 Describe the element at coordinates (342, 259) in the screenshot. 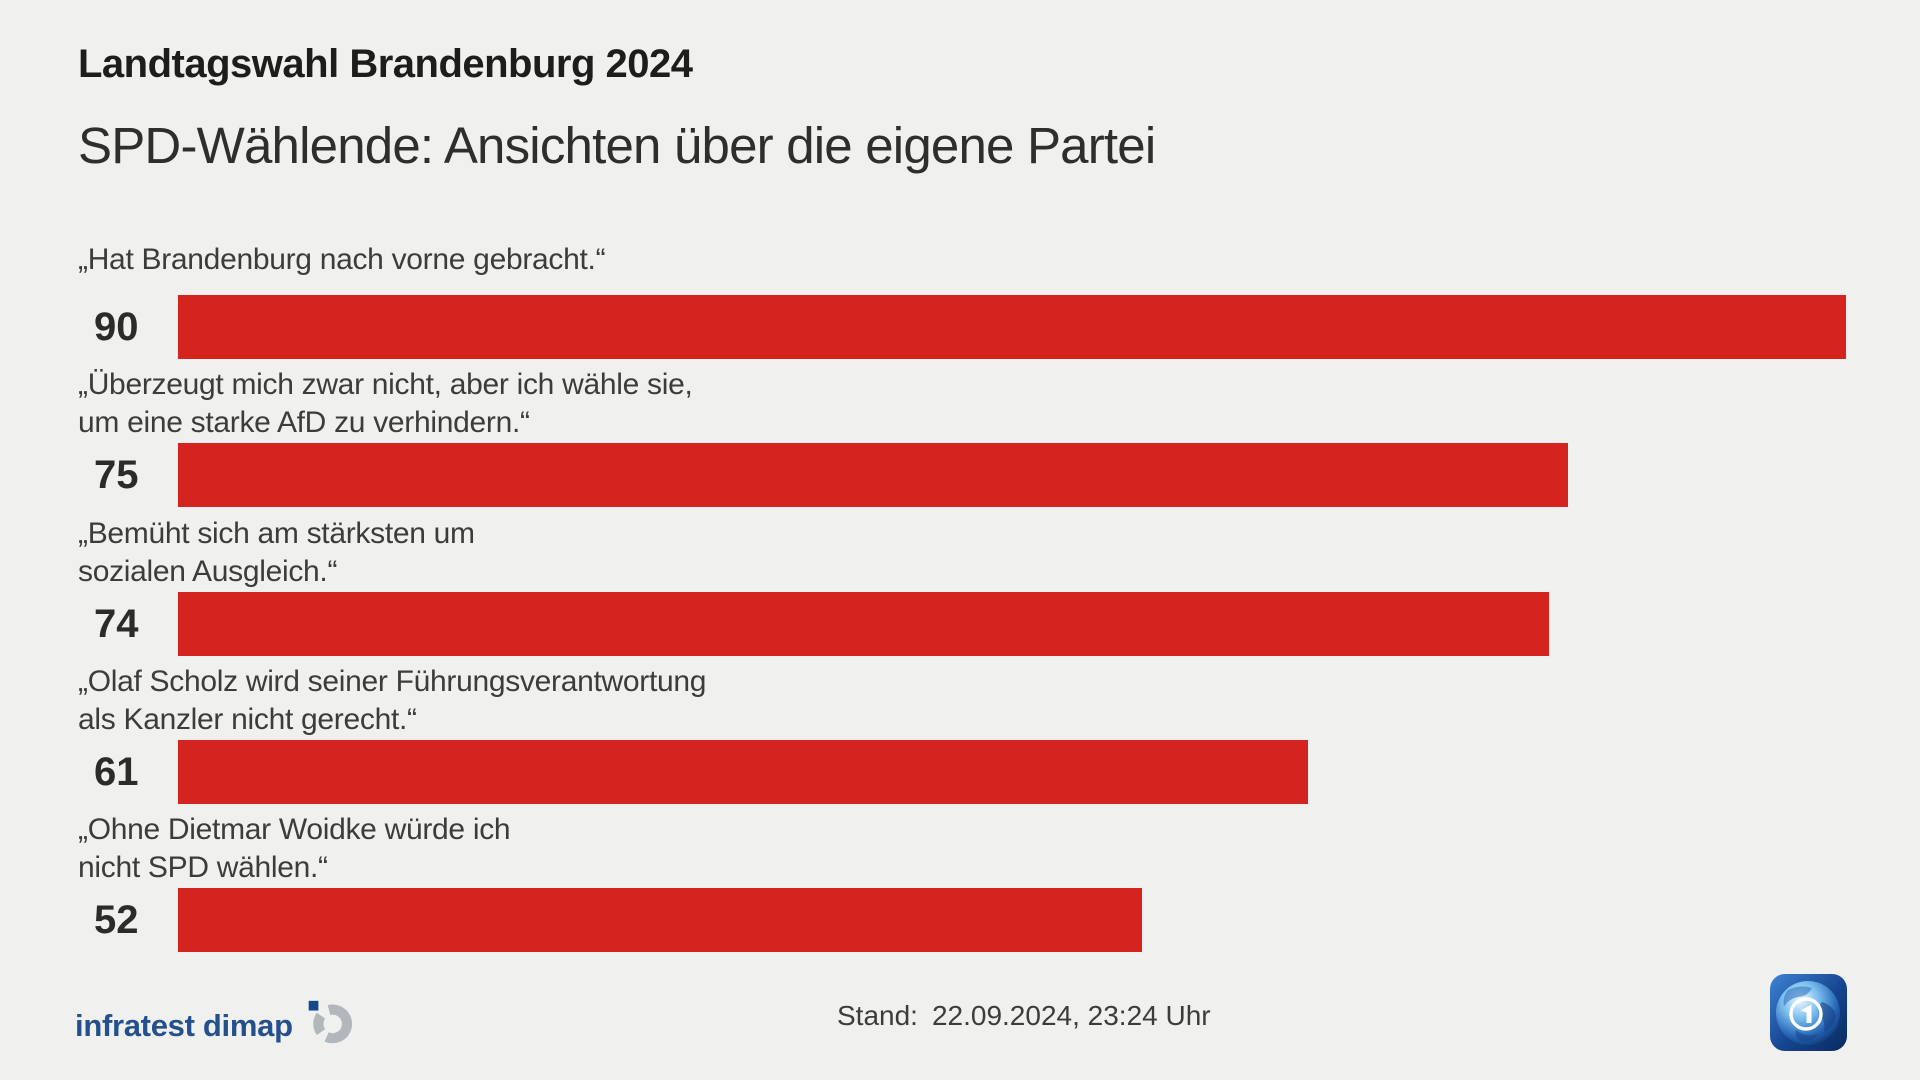

I see `bar-category-label: „Hat Brandenburg nach vorne gebracht.“` at that location.